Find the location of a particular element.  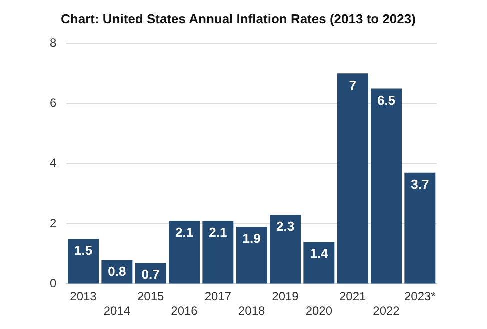

chart-title: Chart: United States Annual Inflation Rates (2013 to 2023) is located at coordinates (238, 18).